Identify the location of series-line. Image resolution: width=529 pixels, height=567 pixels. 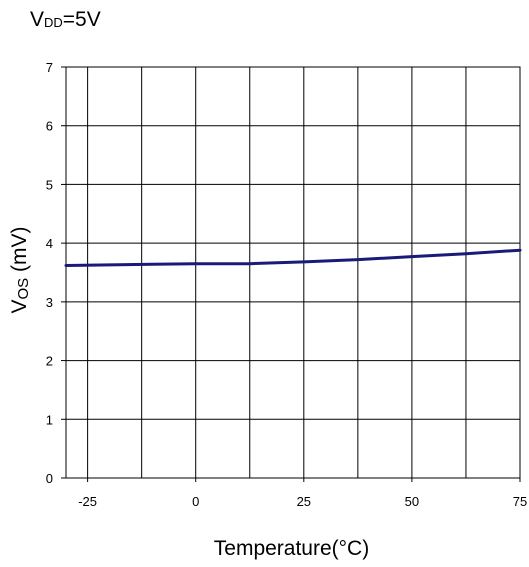
(293, 257).